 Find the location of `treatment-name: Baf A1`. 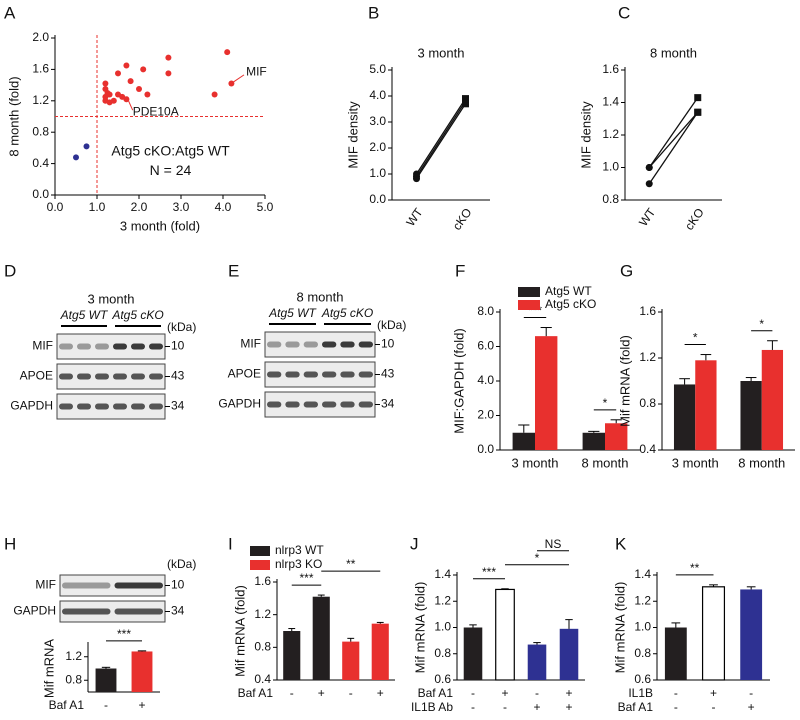

treatment-name: Baf A1 is located at coordinates (436, 693).